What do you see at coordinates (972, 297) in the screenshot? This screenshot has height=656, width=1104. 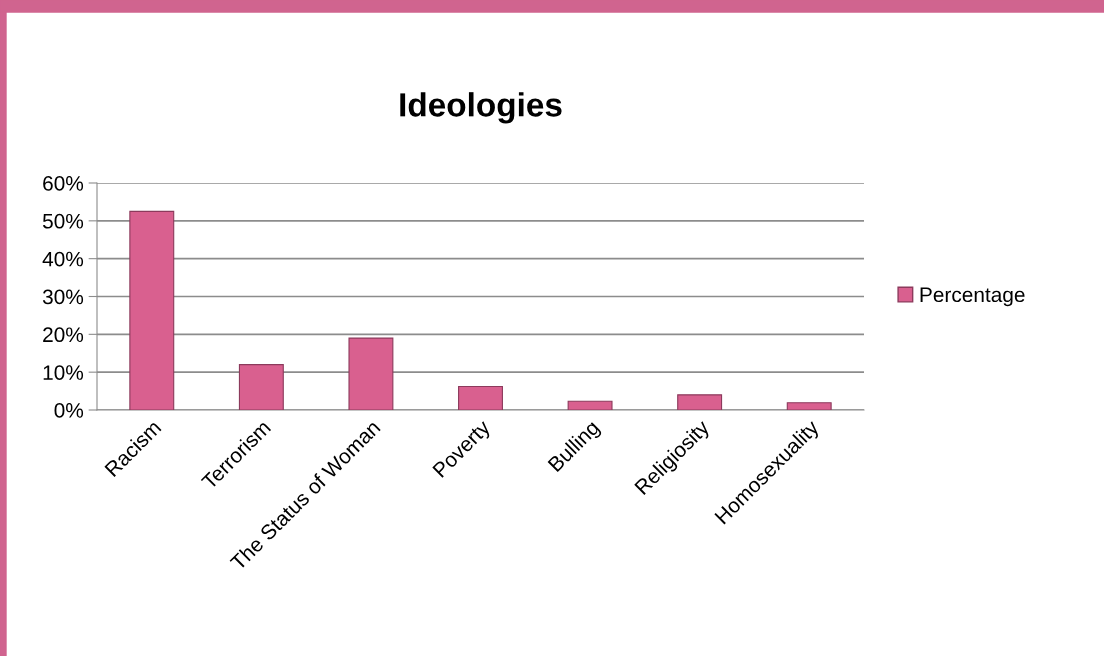 I see `legend-label: Percentage` at bounding box center [972, 297].